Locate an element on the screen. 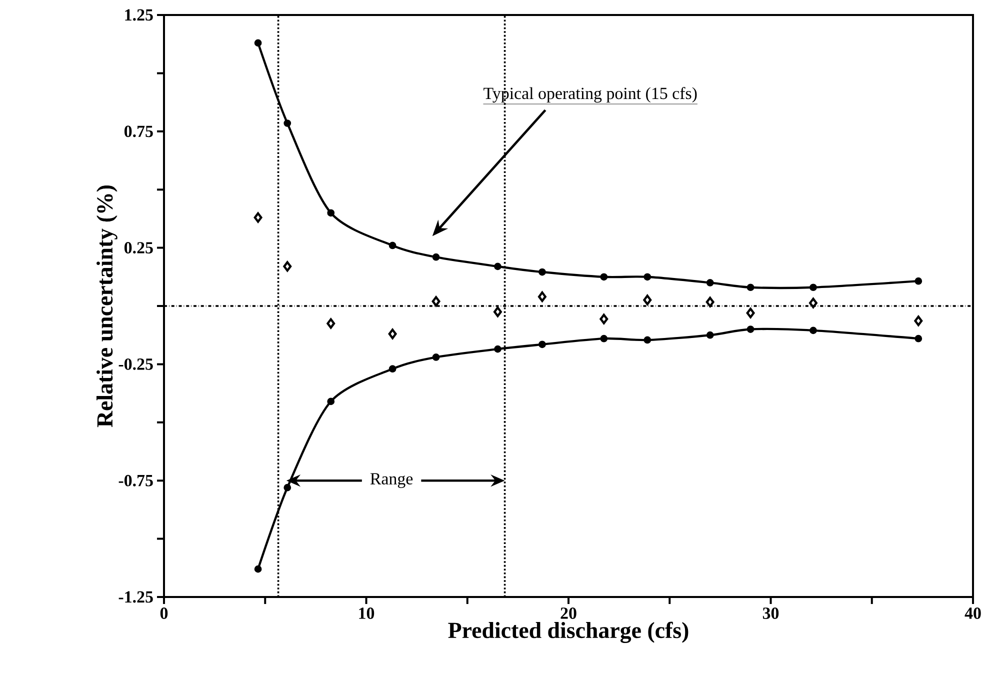 This screenshot has width=994, height=696. x-tick-label: 20 is located at coordinates (568, 613).